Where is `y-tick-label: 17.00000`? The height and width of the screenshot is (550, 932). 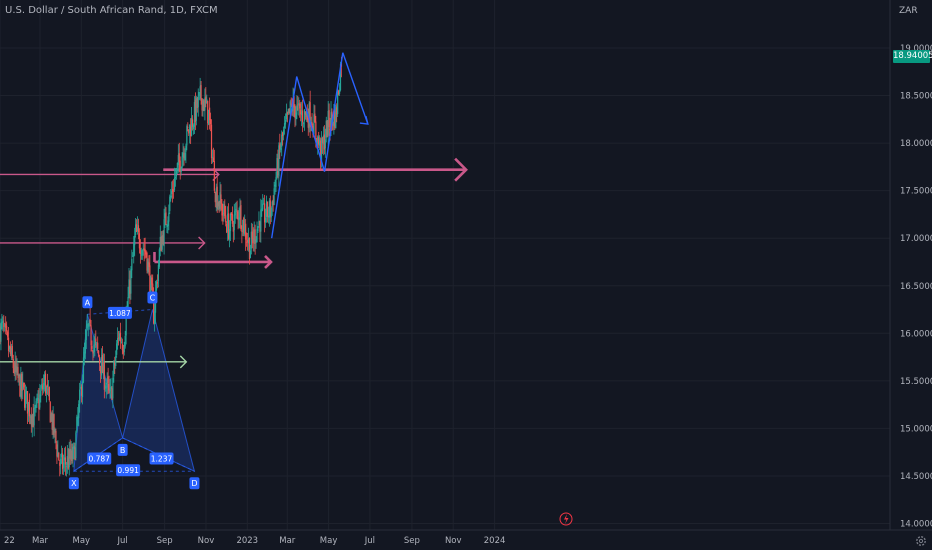
y-tick-label: 17.00000 is located at coordinates (916, 239).